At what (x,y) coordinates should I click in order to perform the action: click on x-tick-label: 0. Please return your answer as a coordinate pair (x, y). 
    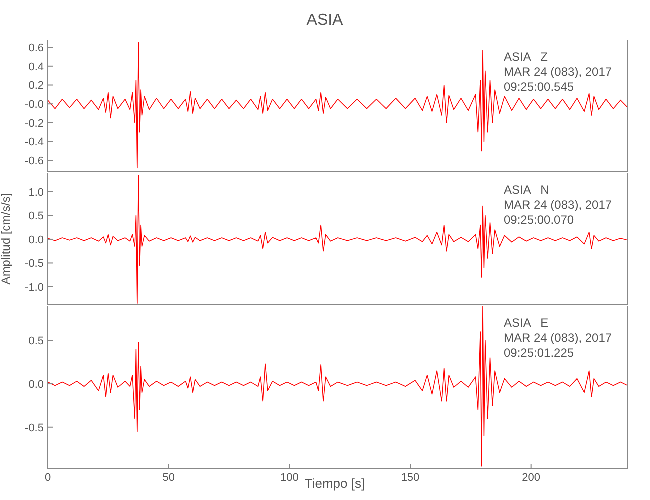
    Looking at the image, I should click on (48, 478).